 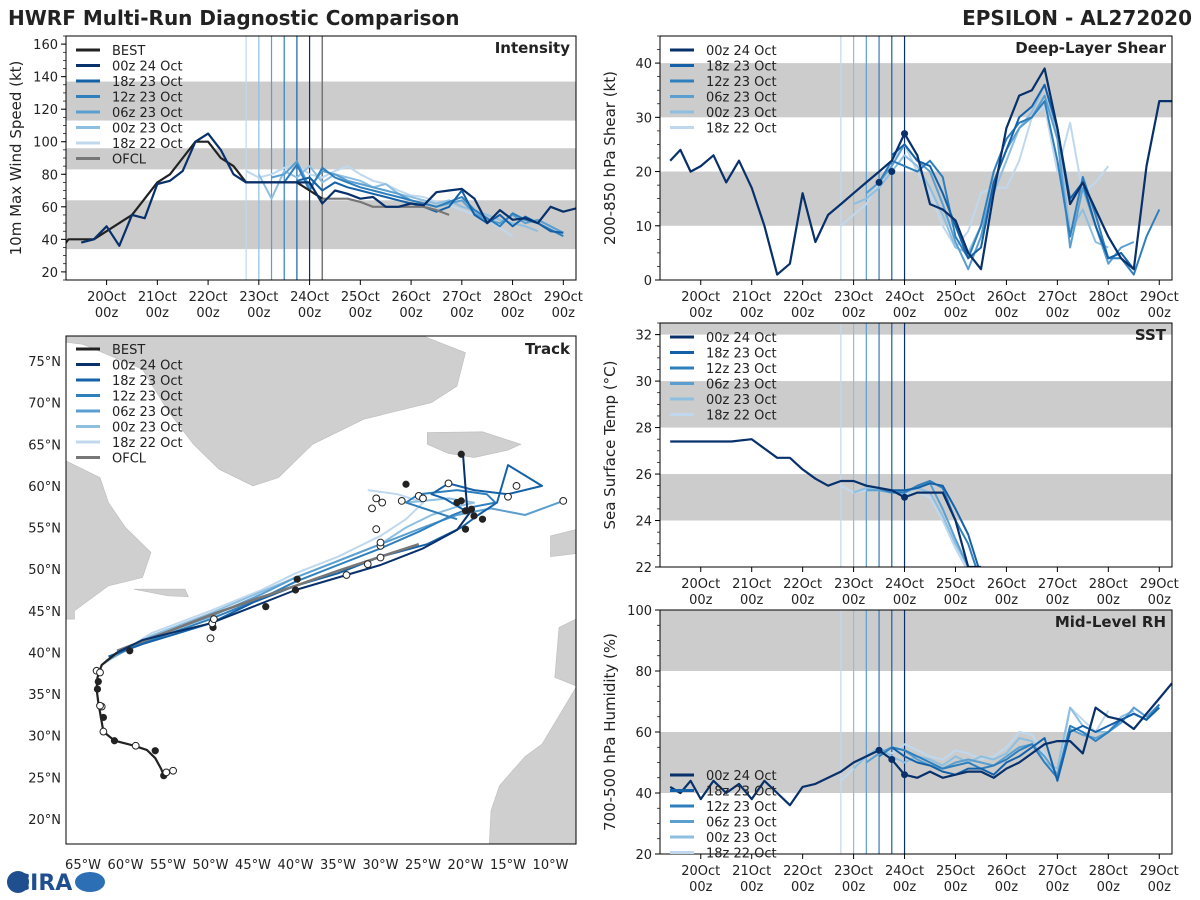 I want to click on intensity-ytick-label: 120, so click(x=45, y=110).